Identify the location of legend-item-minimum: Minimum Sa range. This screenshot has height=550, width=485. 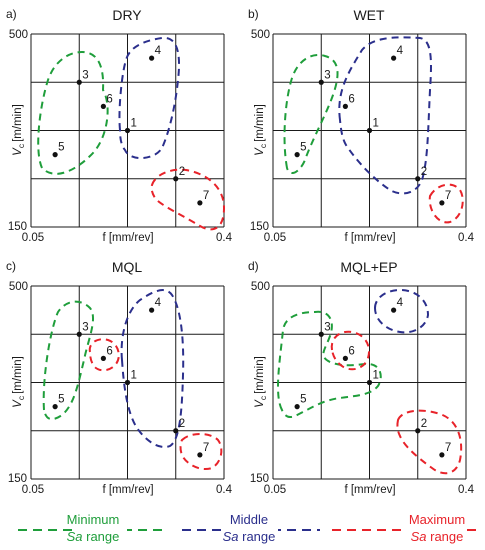
(93, 530).